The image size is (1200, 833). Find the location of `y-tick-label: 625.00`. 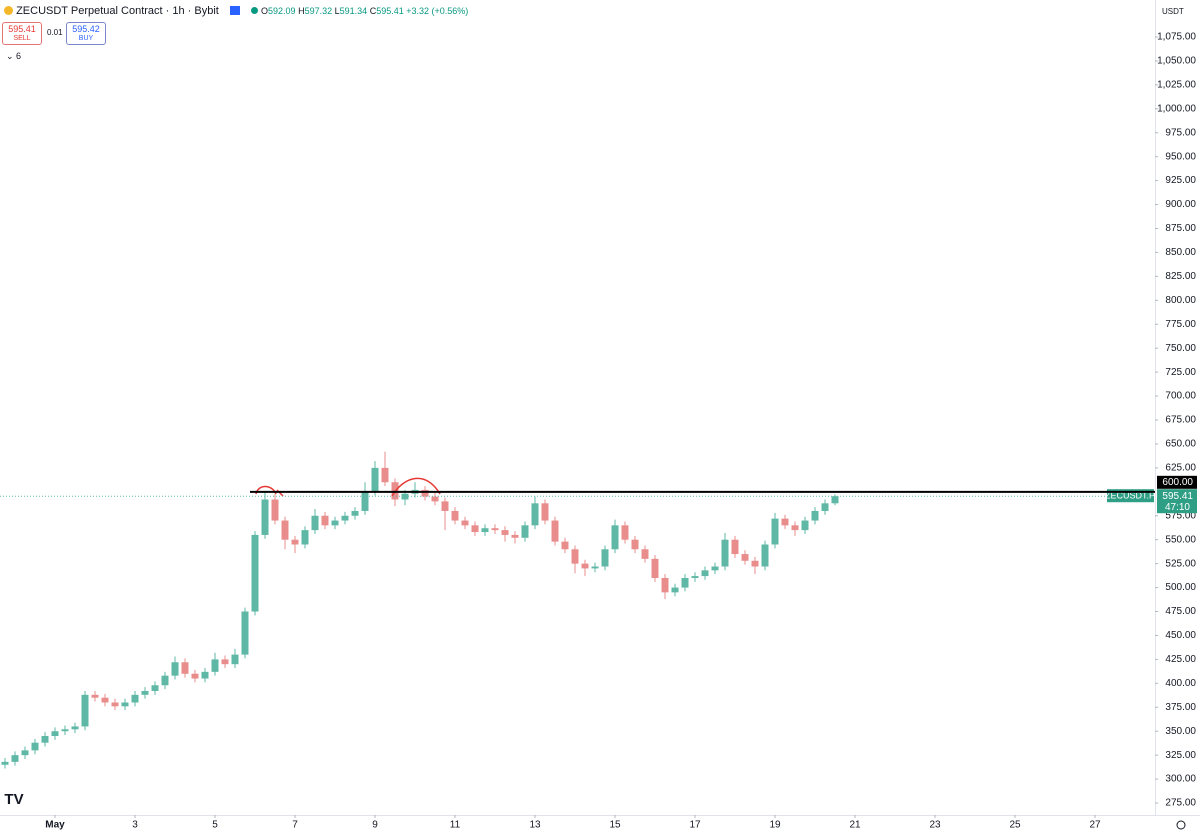

y-tick-label: 625.00 is located at coordinates (1180, 468).